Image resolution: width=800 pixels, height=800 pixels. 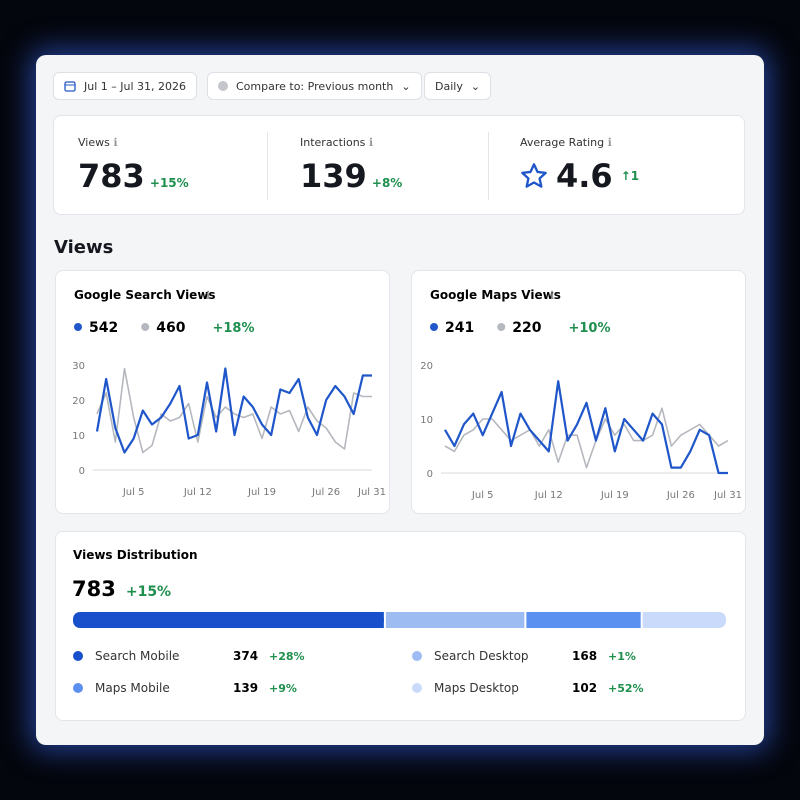 I want to click on interval-filter: Daily ⌄, so click(x=458, y=86).